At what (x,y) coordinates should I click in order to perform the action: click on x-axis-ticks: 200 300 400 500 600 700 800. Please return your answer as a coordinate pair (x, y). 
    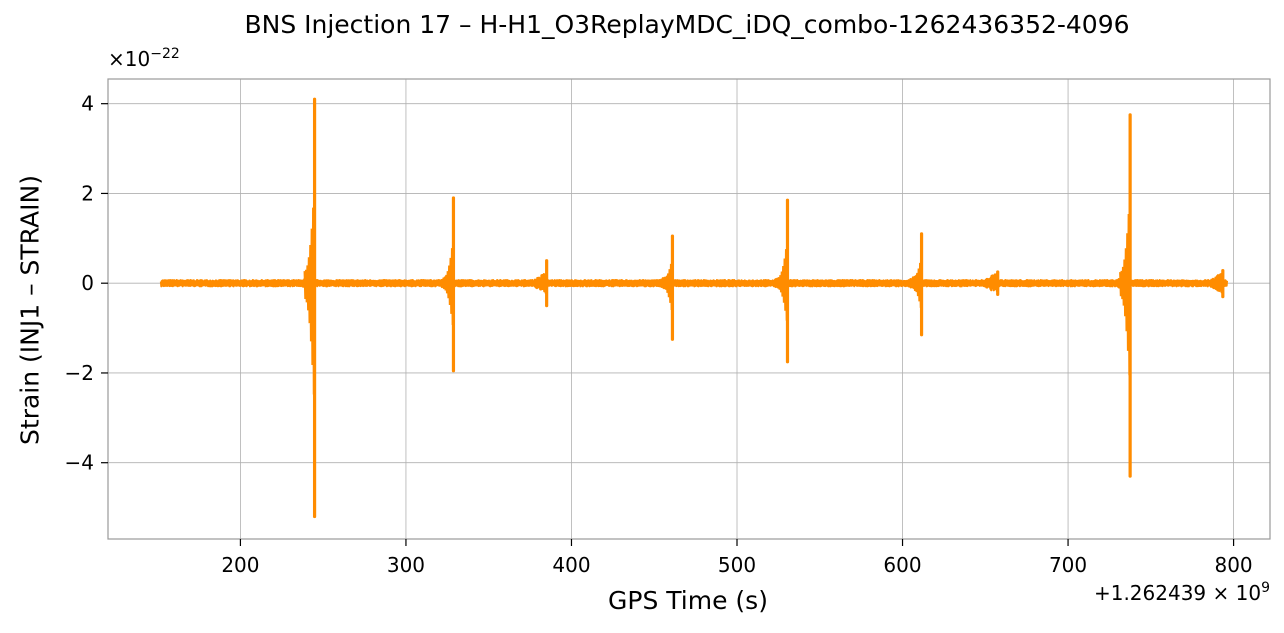
    Looking at the image, I should click on (737, 558).